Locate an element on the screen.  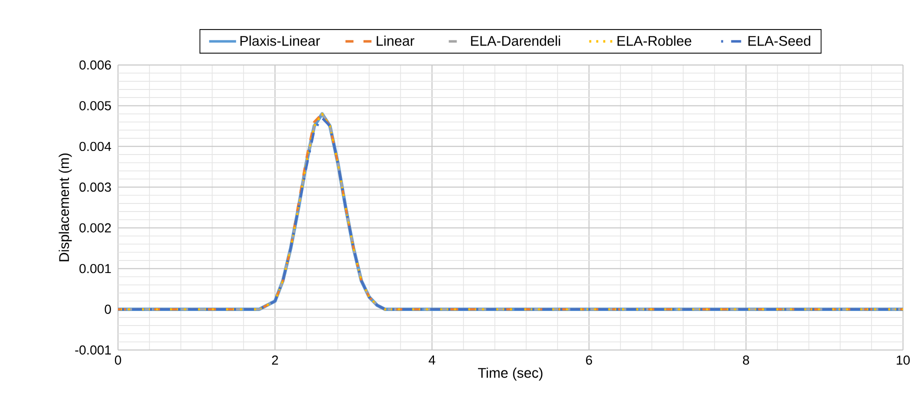
y-tick-label: 0.004 is located at coordinates (95, 147).